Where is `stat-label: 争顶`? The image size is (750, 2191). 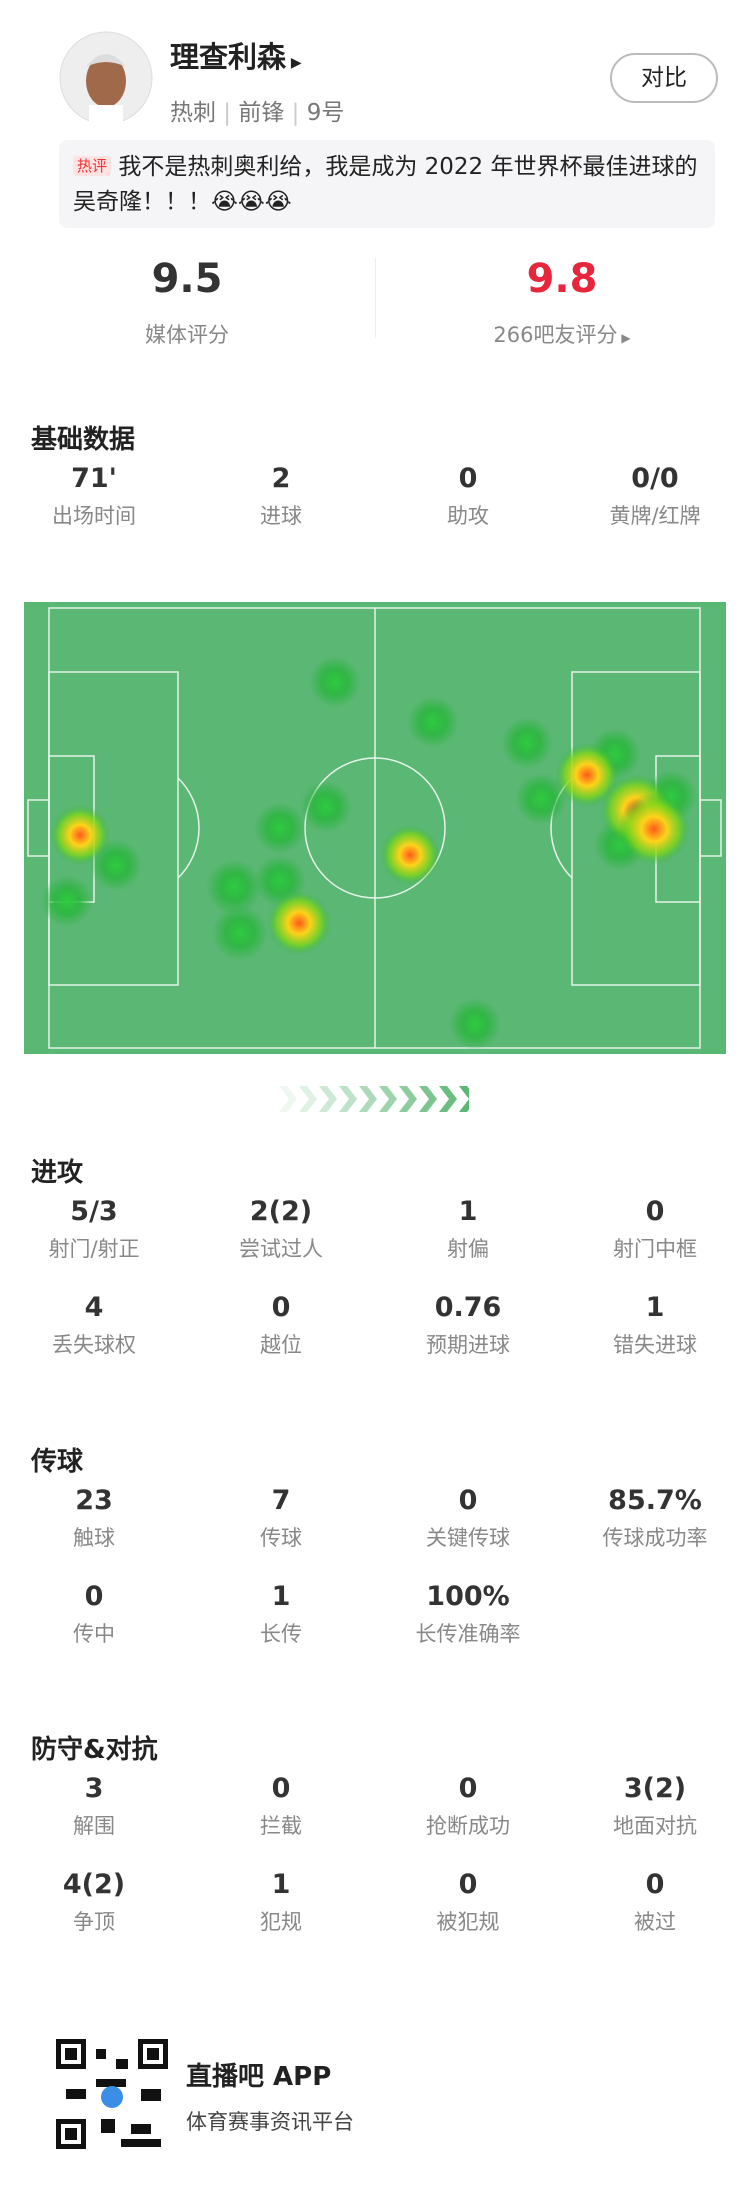
stat-label: 争顶 is located at coordinates (94, 1922).